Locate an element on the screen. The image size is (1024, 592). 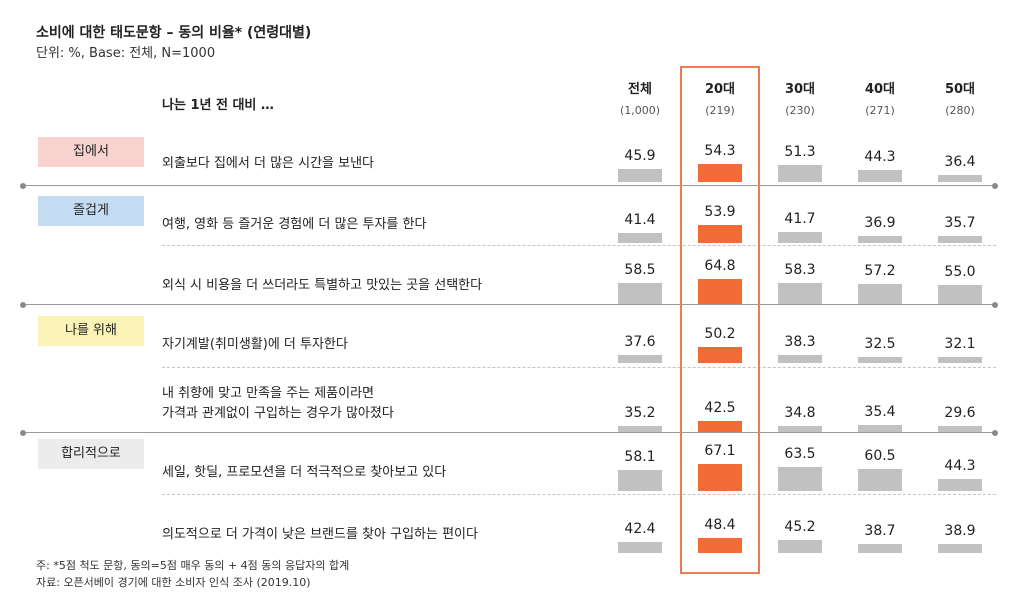
value-label: 55.0 is located at coordinates (960, 272).